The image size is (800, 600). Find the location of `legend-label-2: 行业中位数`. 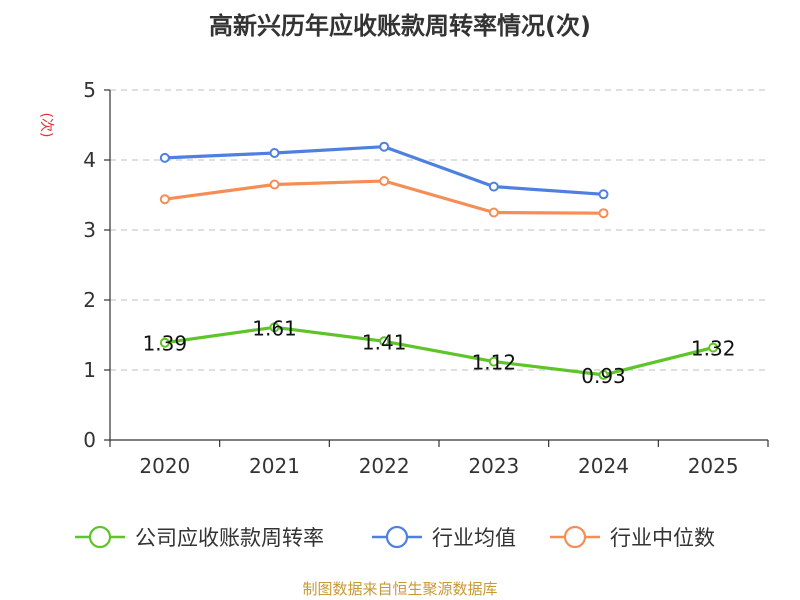

legend-label-2: 行业中位数 is located at coordinates (662, 538).